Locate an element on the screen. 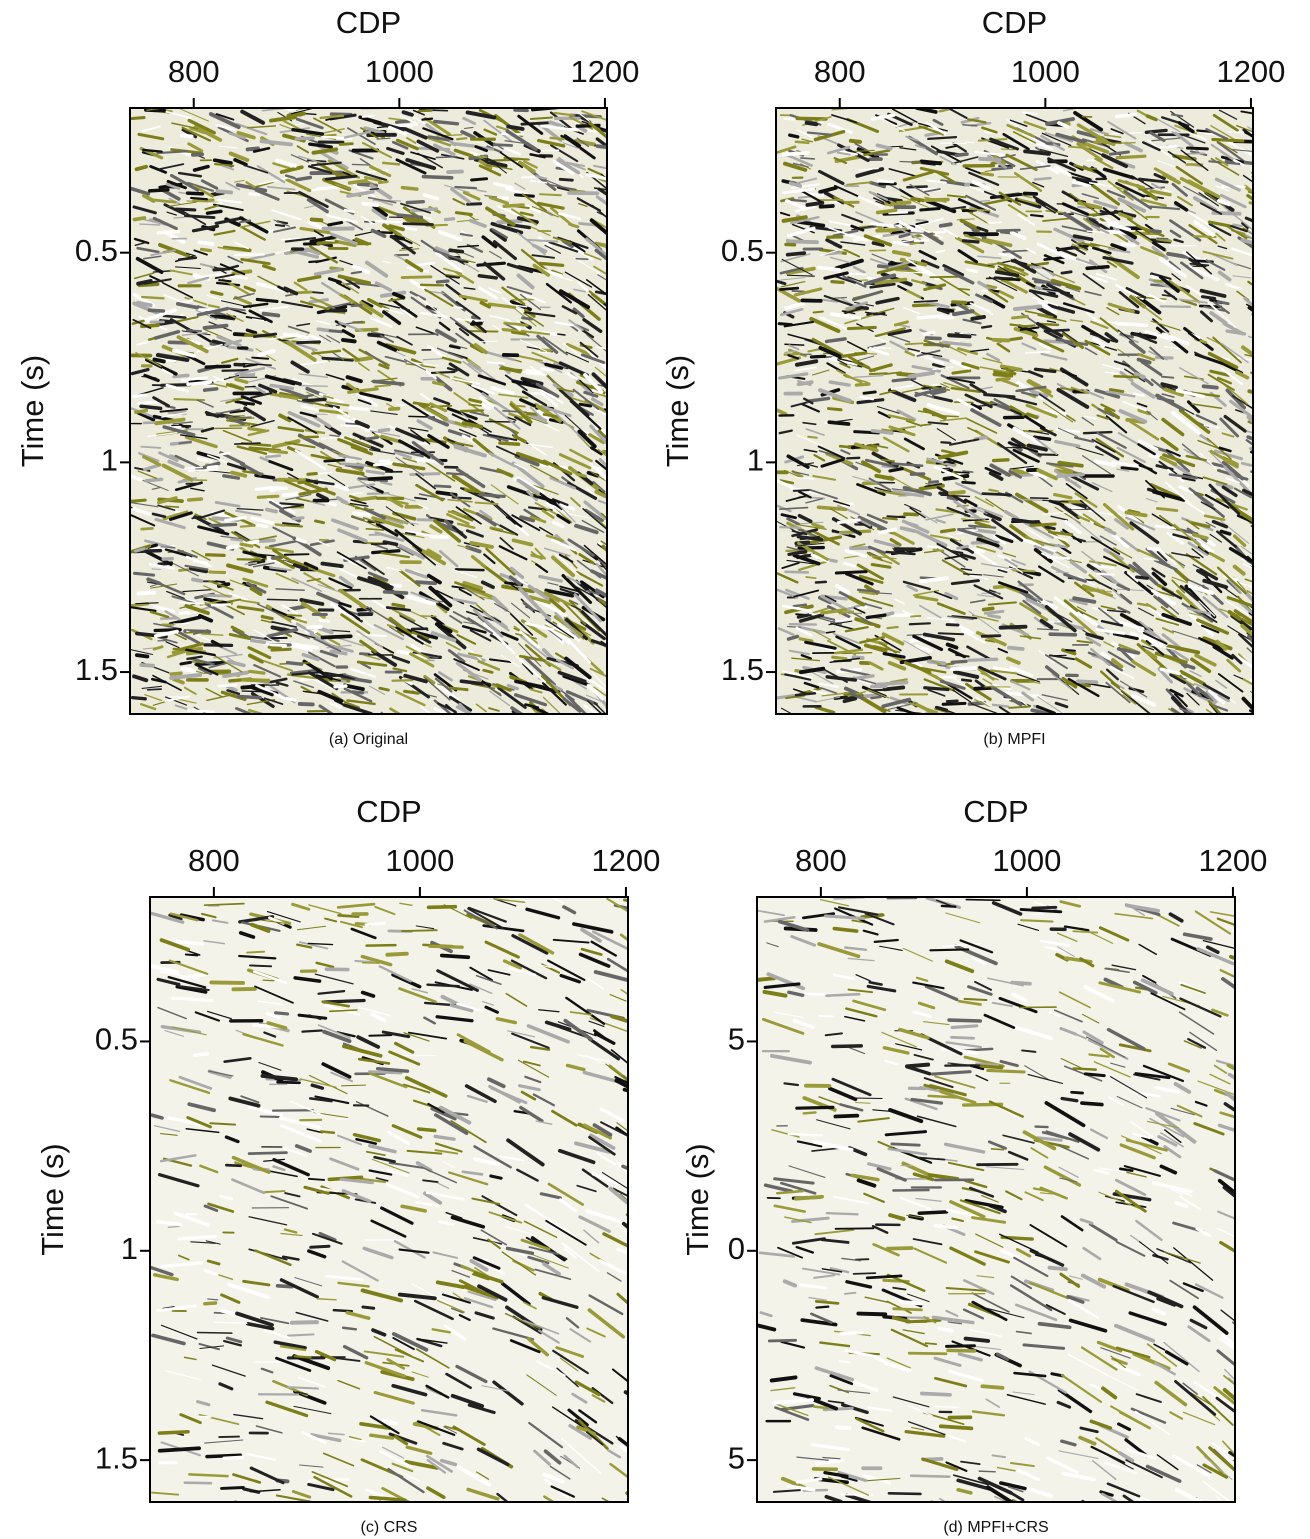 The image size is (1310, 1539). y-tick-label: 0.5 is located at coordinates (96, 250).